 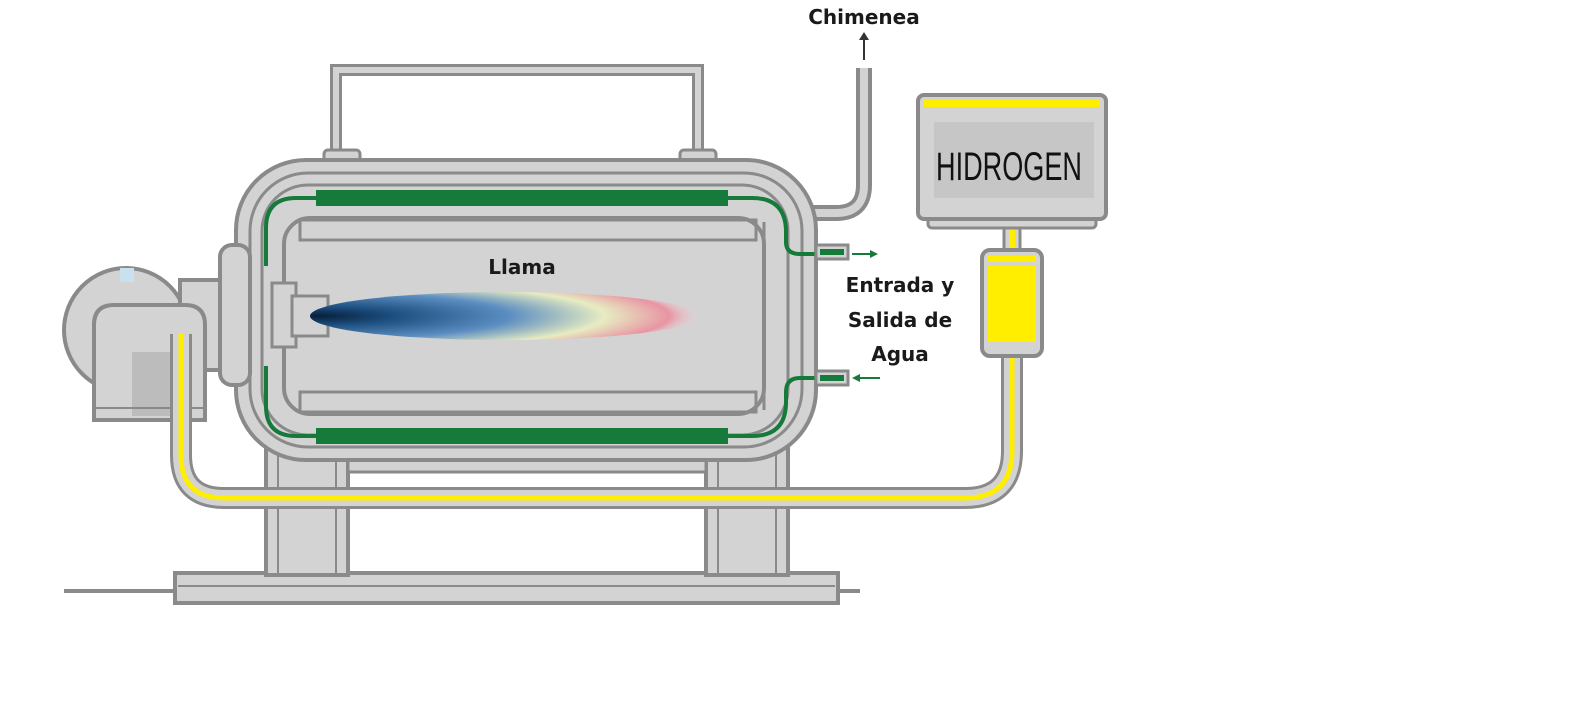 I want to click on hydrogen-tank, so click(x=1012, y=161).